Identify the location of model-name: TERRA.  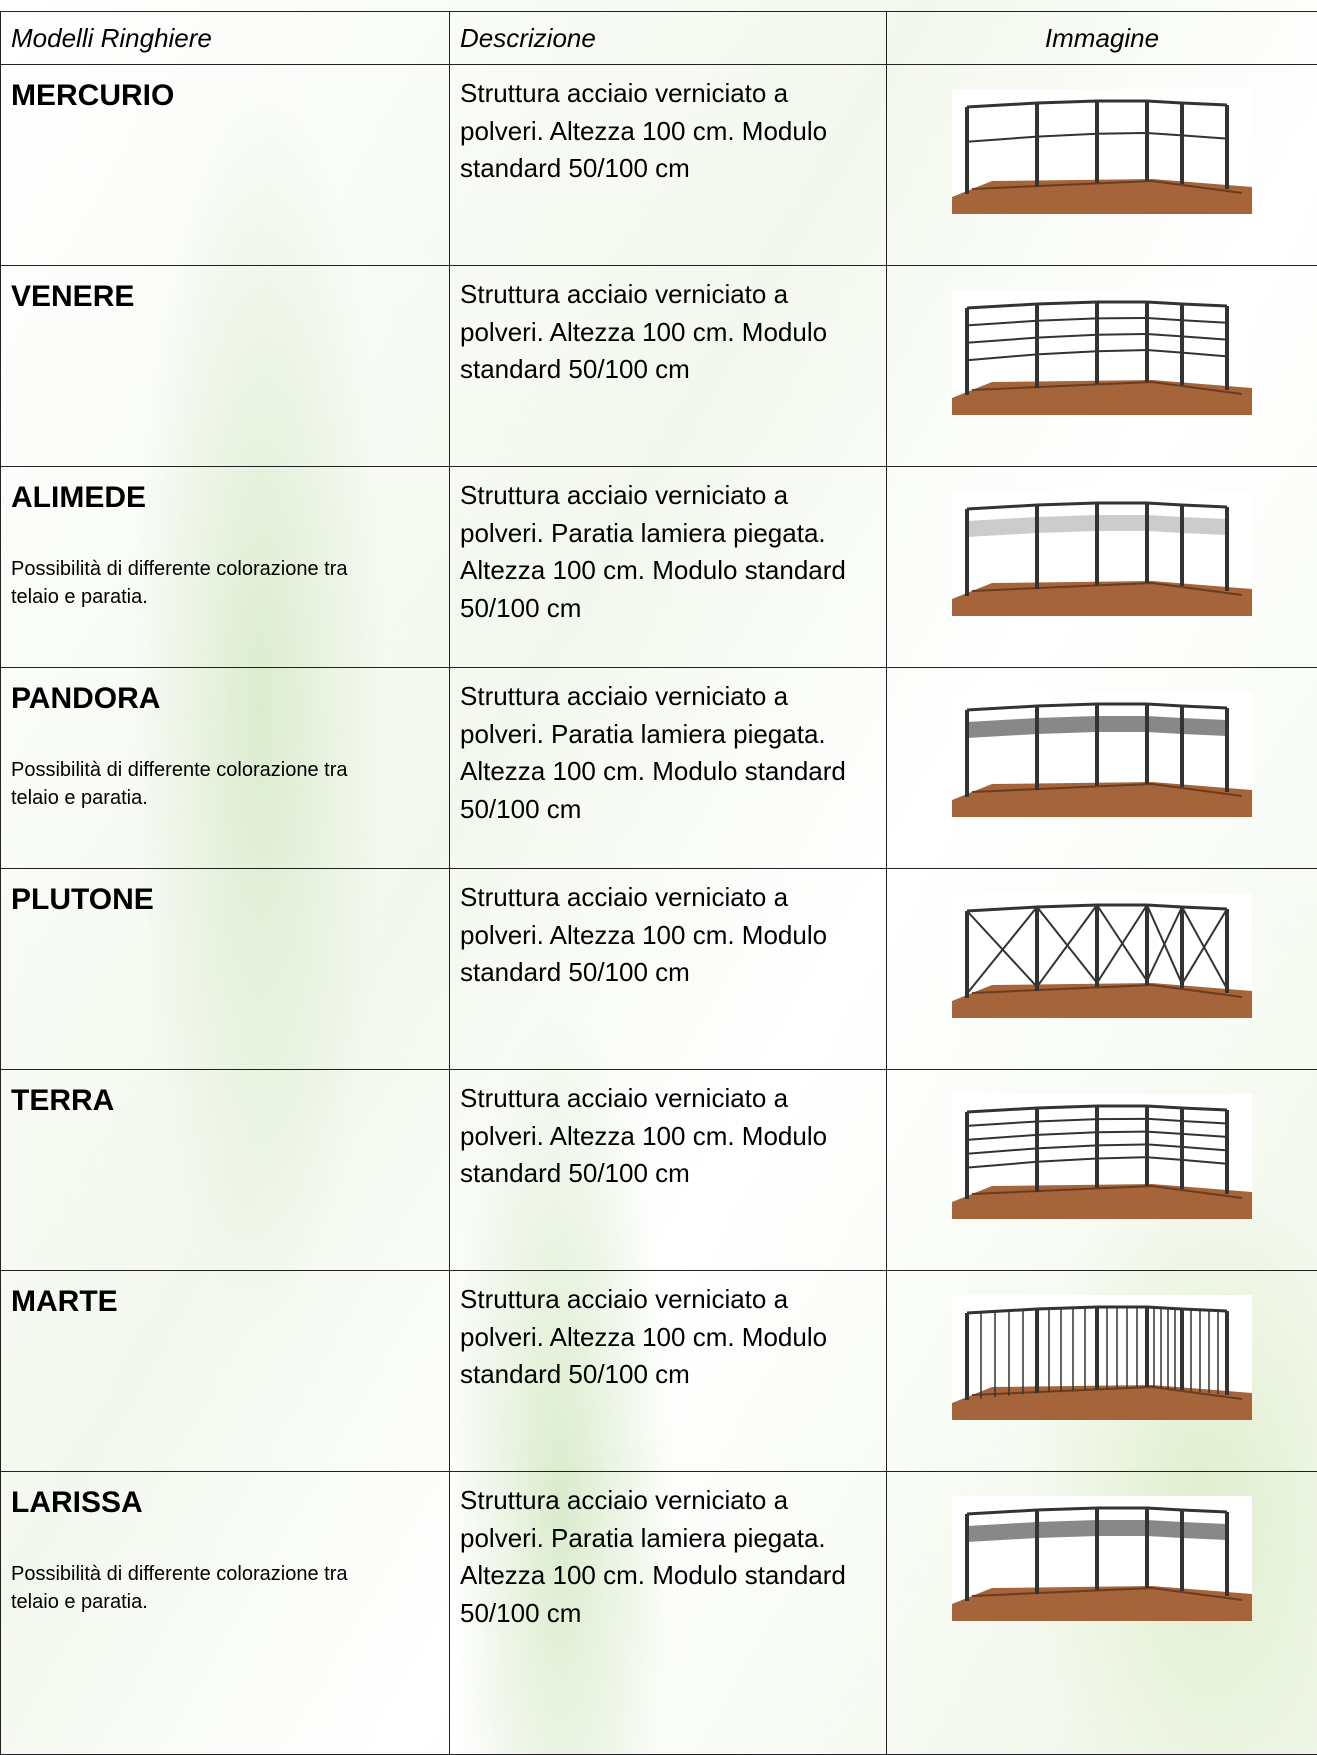
(225, 1101).